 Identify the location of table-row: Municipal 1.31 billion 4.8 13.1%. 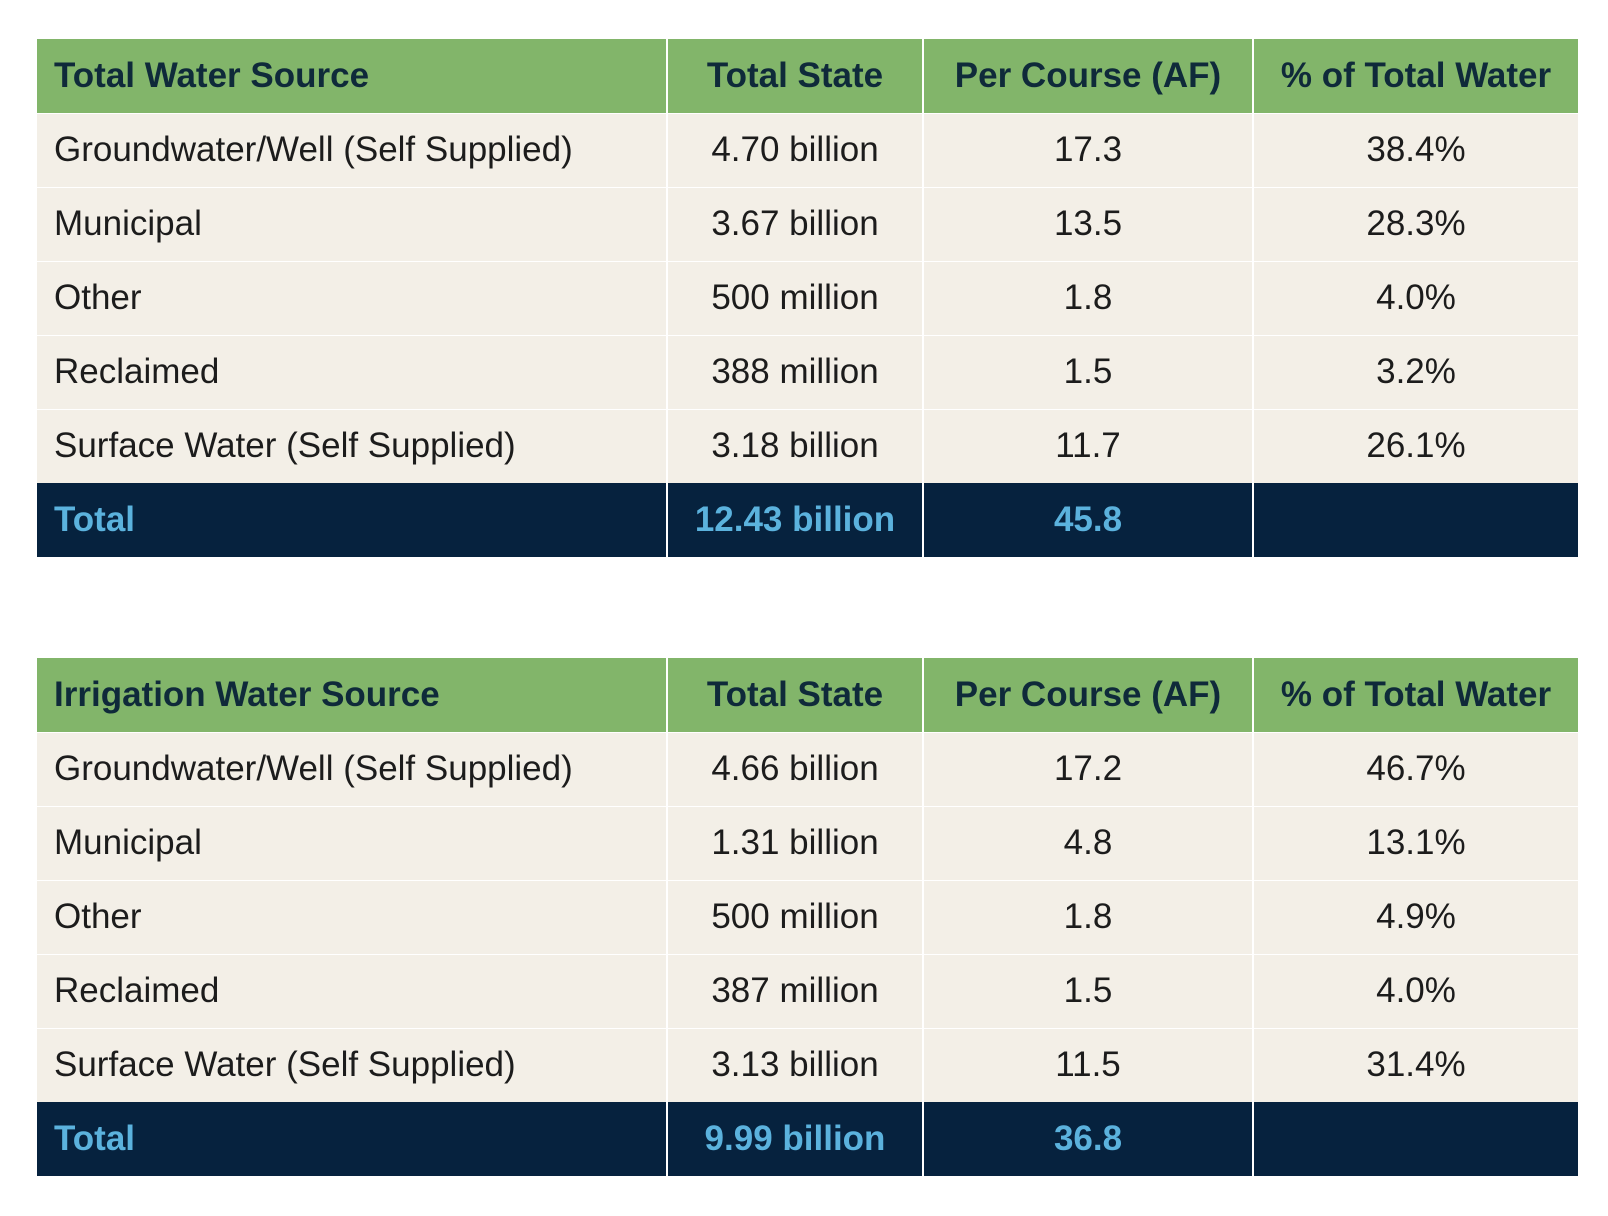
(807, 842).